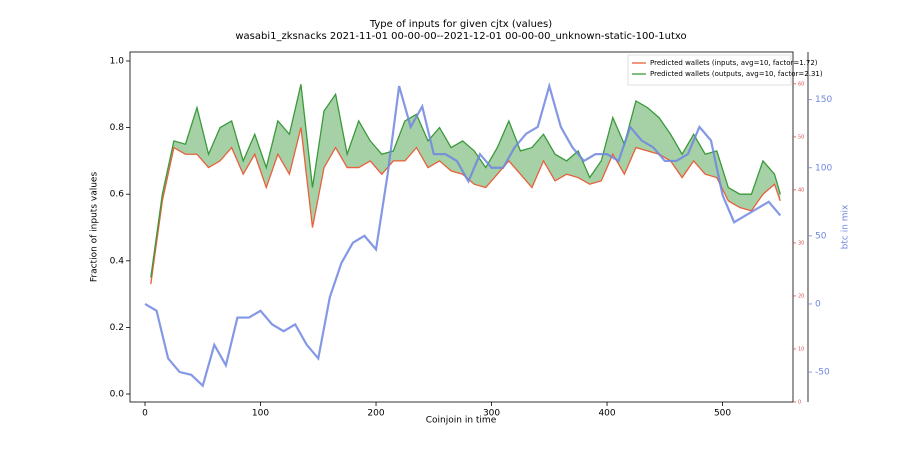 The image size is (900, 454). Describe the element at coordinates (818, 304) in the screenshot. I see `y2-tick-label: 0` at that location.